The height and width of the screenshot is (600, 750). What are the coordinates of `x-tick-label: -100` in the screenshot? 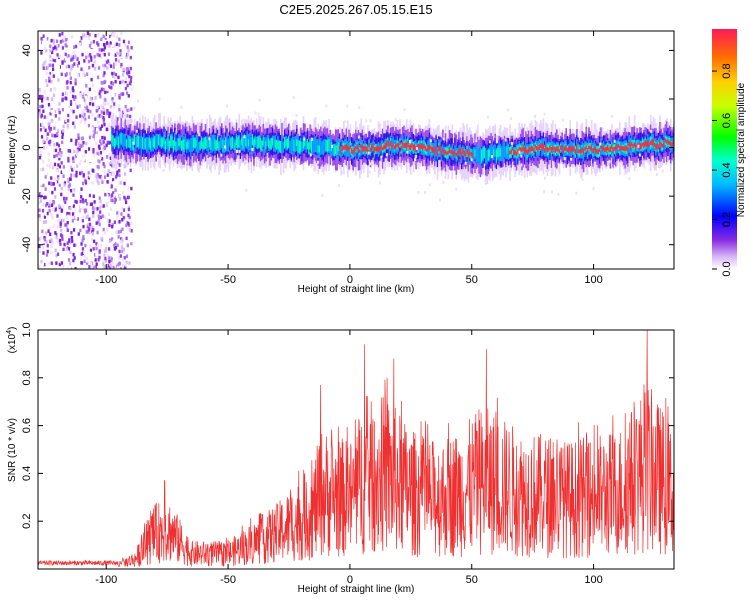 It's located at (106, 280).